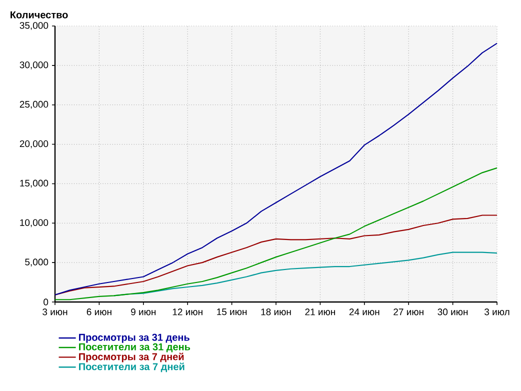 The height and width of the screenshot is (391, 521). I want to click on y-tick-label: 15,000, so click(34, 184).